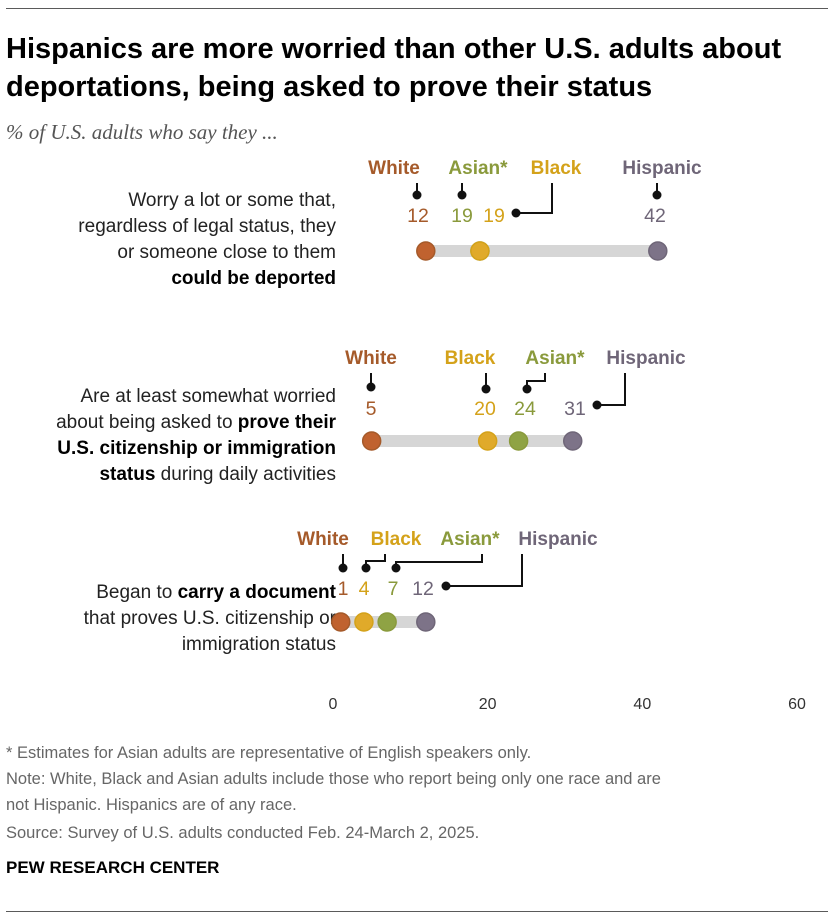  Describe the element at coordinates (393, 589) in the screenshot. I see `value-label-asian: 7` at that location.